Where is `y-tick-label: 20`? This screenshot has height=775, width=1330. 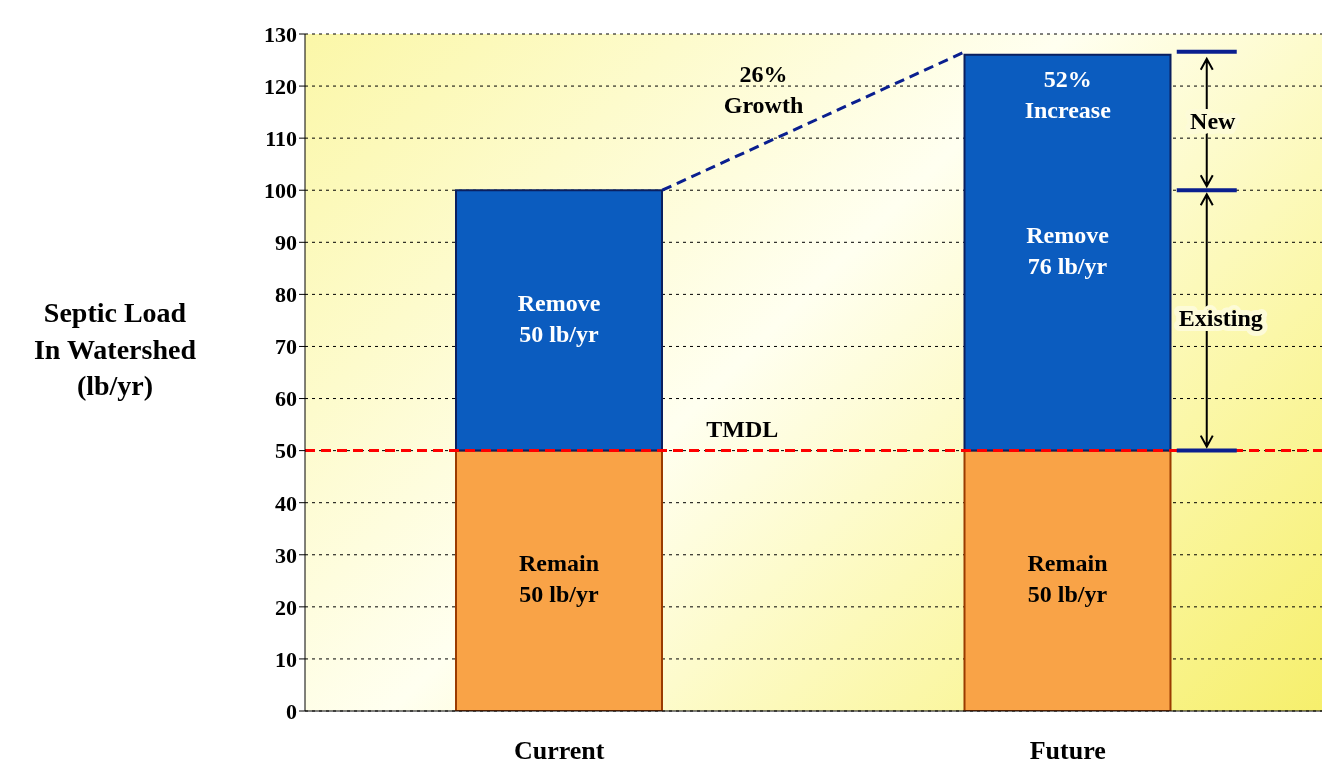
y-tick-label: 20 is located at coordinates (286, 607).